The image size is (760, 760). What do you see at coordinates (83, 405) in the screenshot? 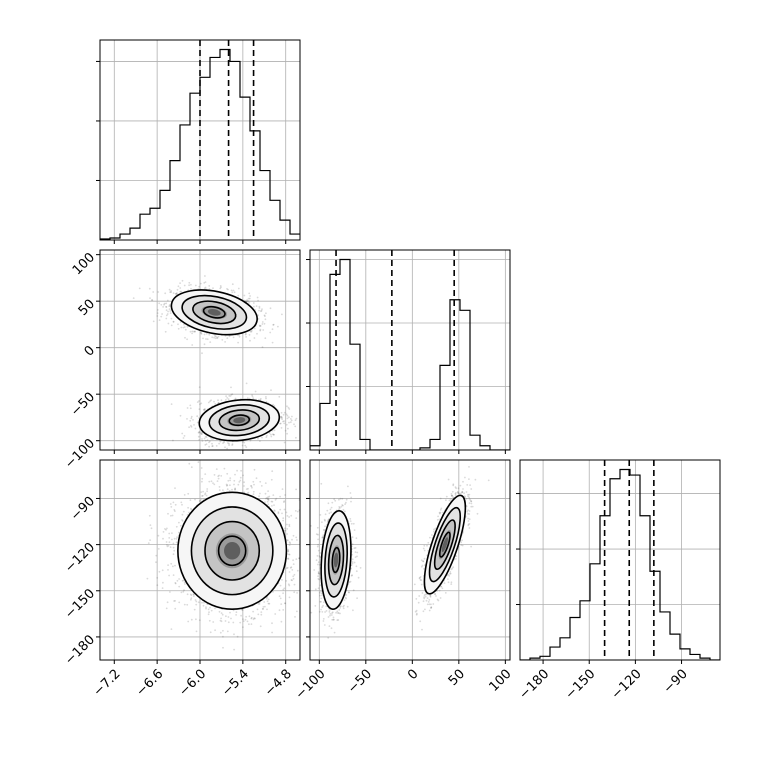
I see `y-tick-label: −50` at bounding box center [83, 405].